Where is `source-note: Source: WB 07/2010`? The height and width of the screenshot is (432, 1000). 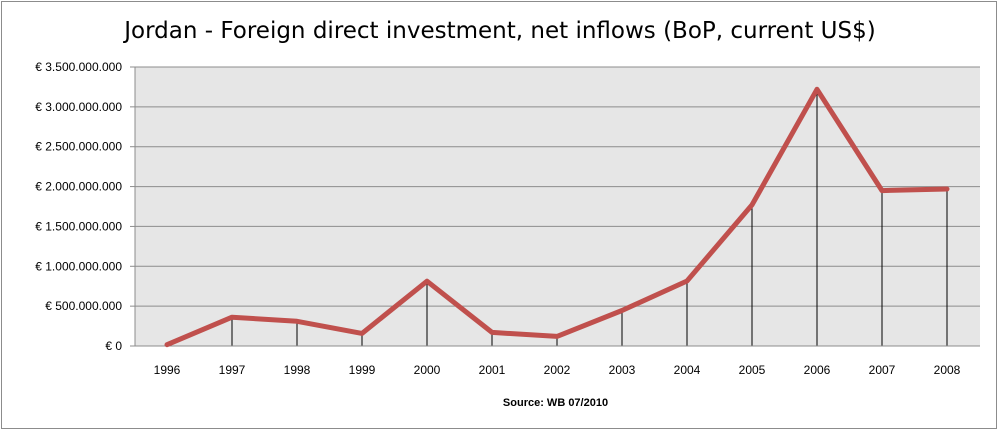 source-note: Source: WB 07/2010 is located at coordinates (555, 403).